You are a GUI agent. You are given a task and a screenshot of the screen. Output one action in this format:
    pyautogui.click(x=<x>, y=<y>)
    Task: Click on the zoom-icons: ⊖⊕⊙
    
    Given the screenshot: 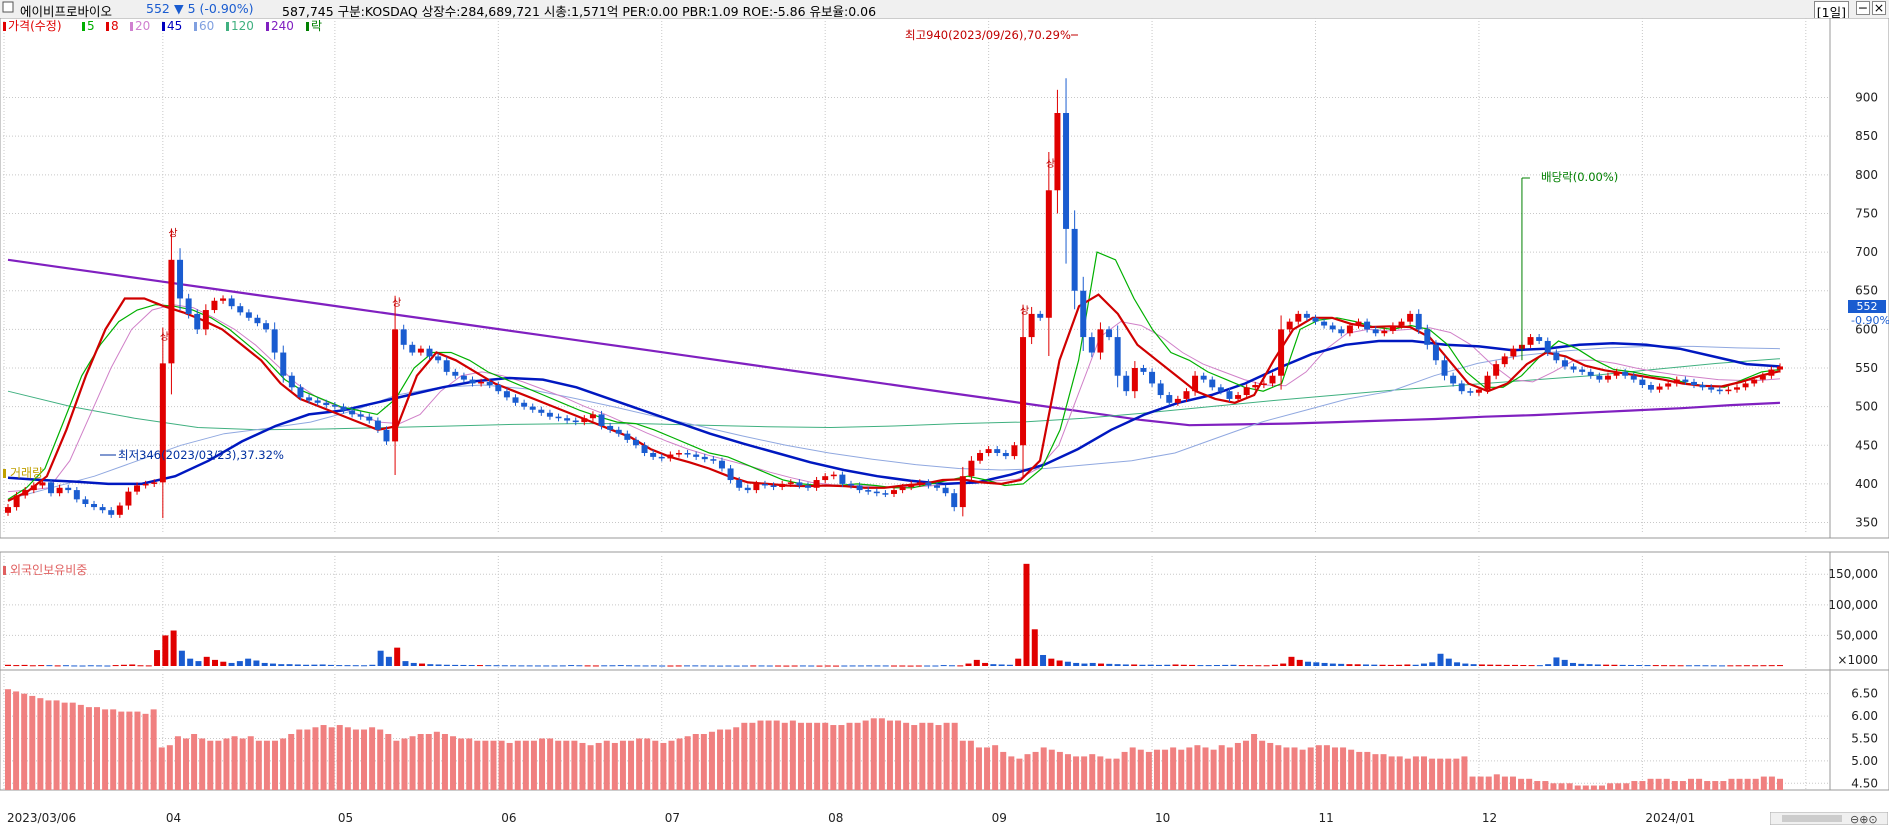 What is the action you would take?
    pyautogui.click(x=1864, y=819)
    